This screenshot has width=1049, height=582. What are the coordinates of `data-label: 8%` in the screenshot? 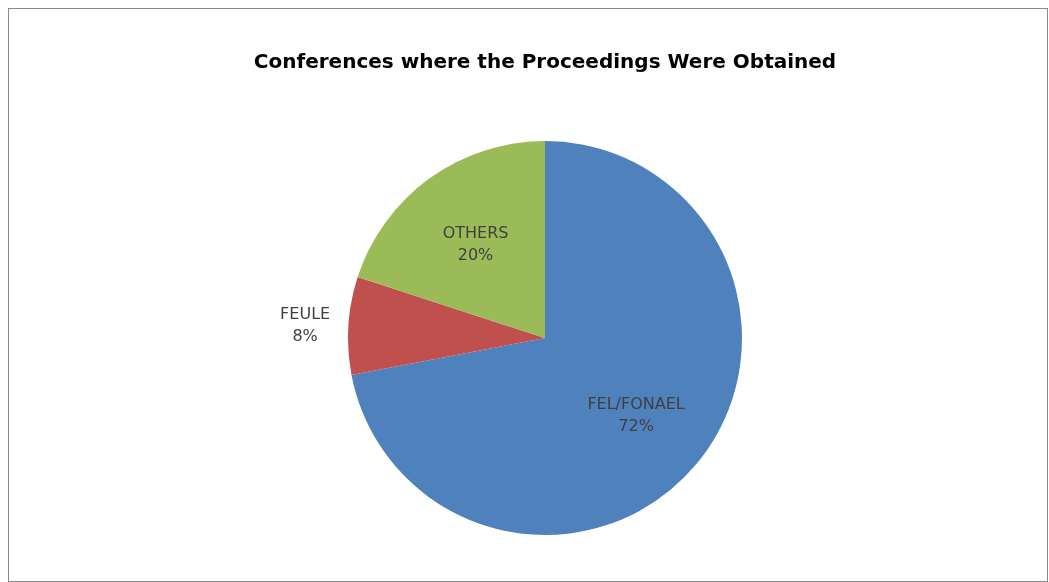 It's located at (305, 335).